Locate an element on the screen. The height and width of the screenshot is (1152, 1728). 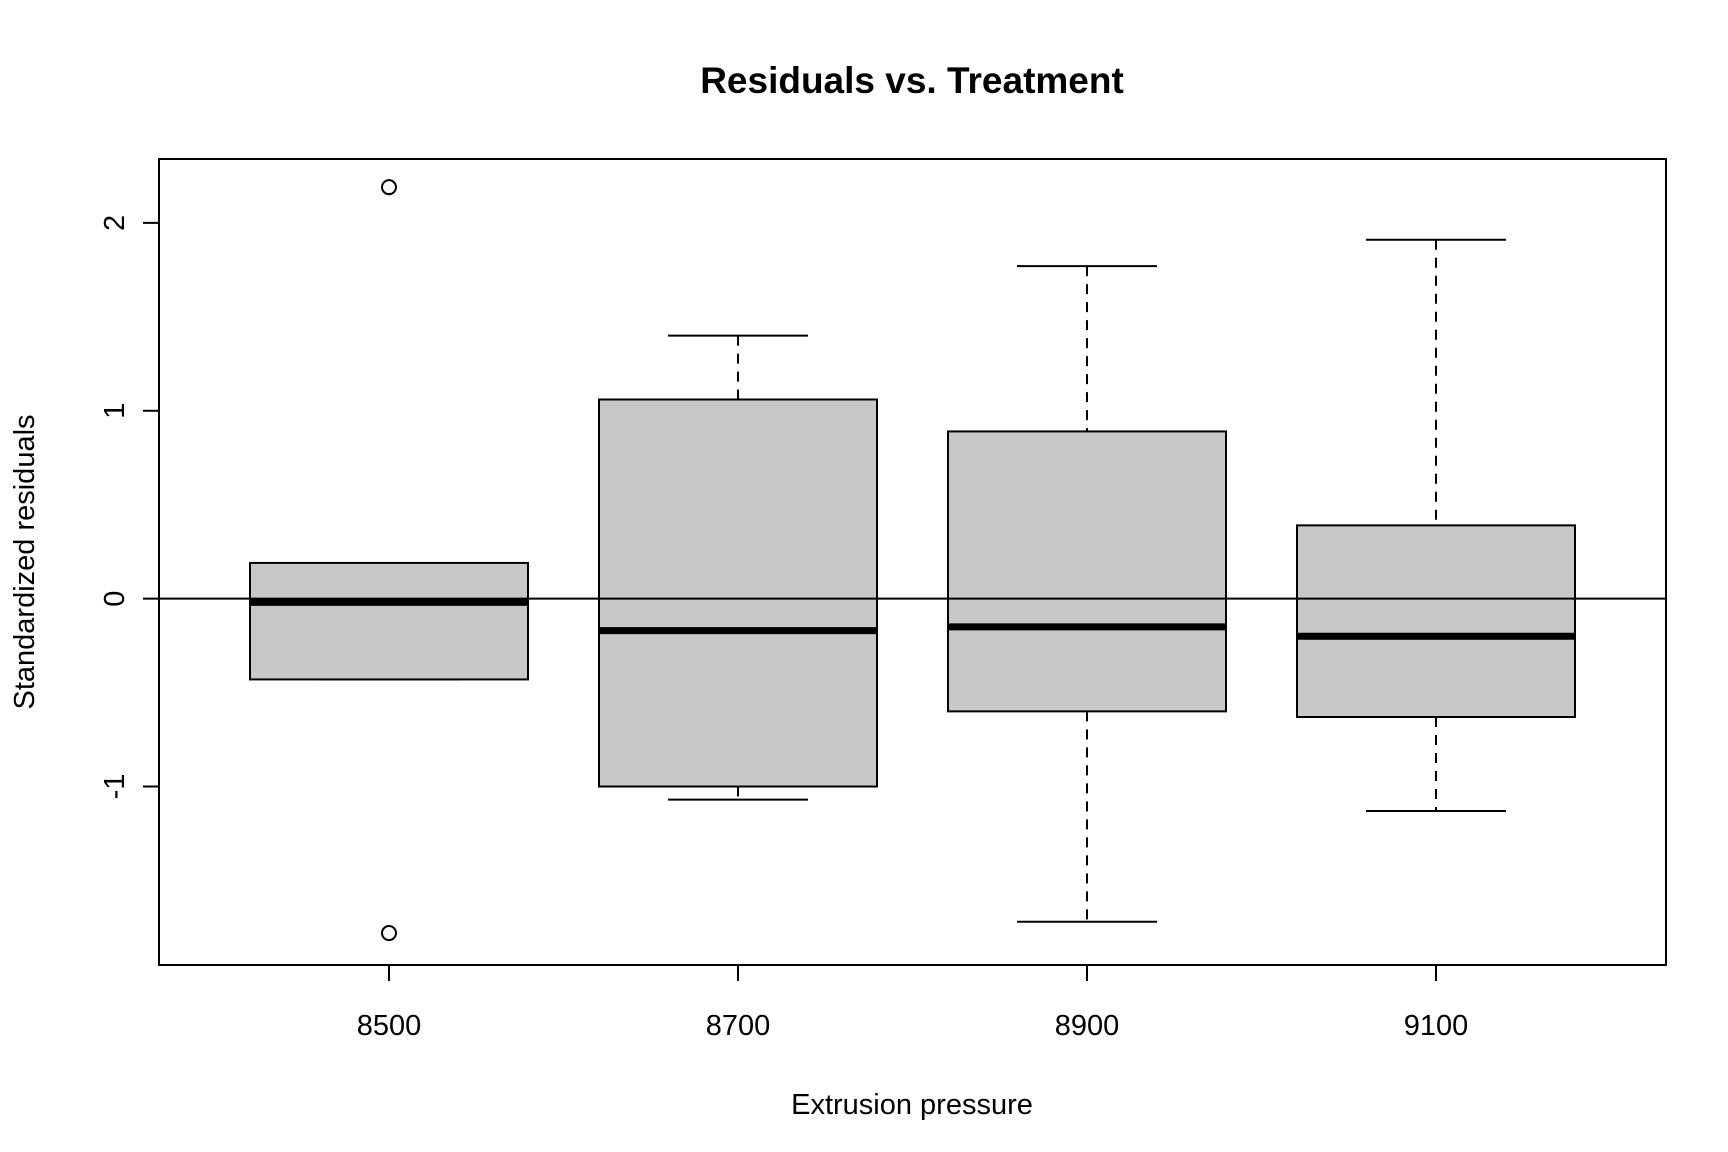
y-axis: -1 0 1 2 is located at coordinates (129, 507).